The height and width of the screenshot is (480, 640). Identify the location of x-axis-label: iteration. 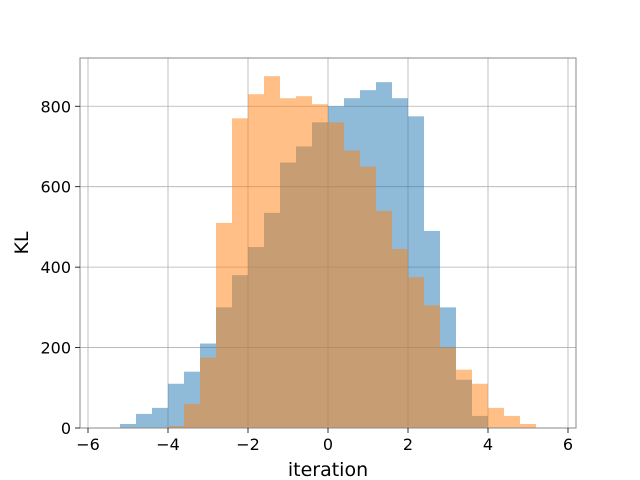
(328, 469).